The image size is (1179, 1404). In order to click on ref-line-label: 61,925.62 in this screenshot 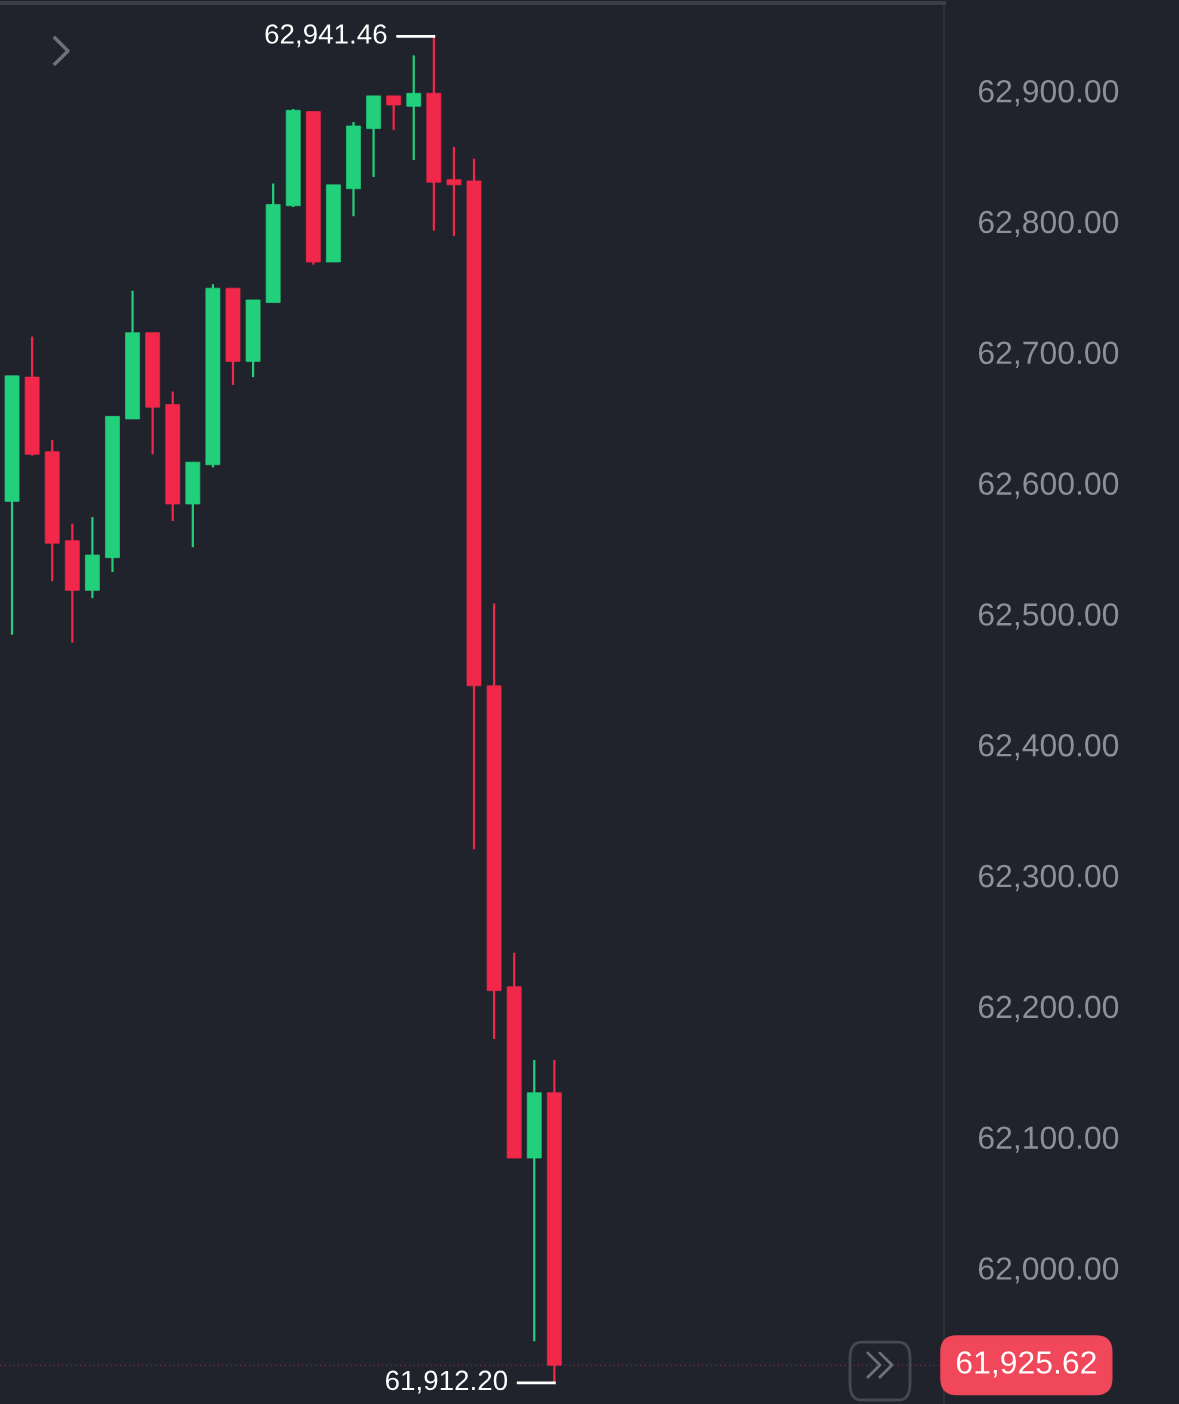, I will do `click(1026, 1364)`.